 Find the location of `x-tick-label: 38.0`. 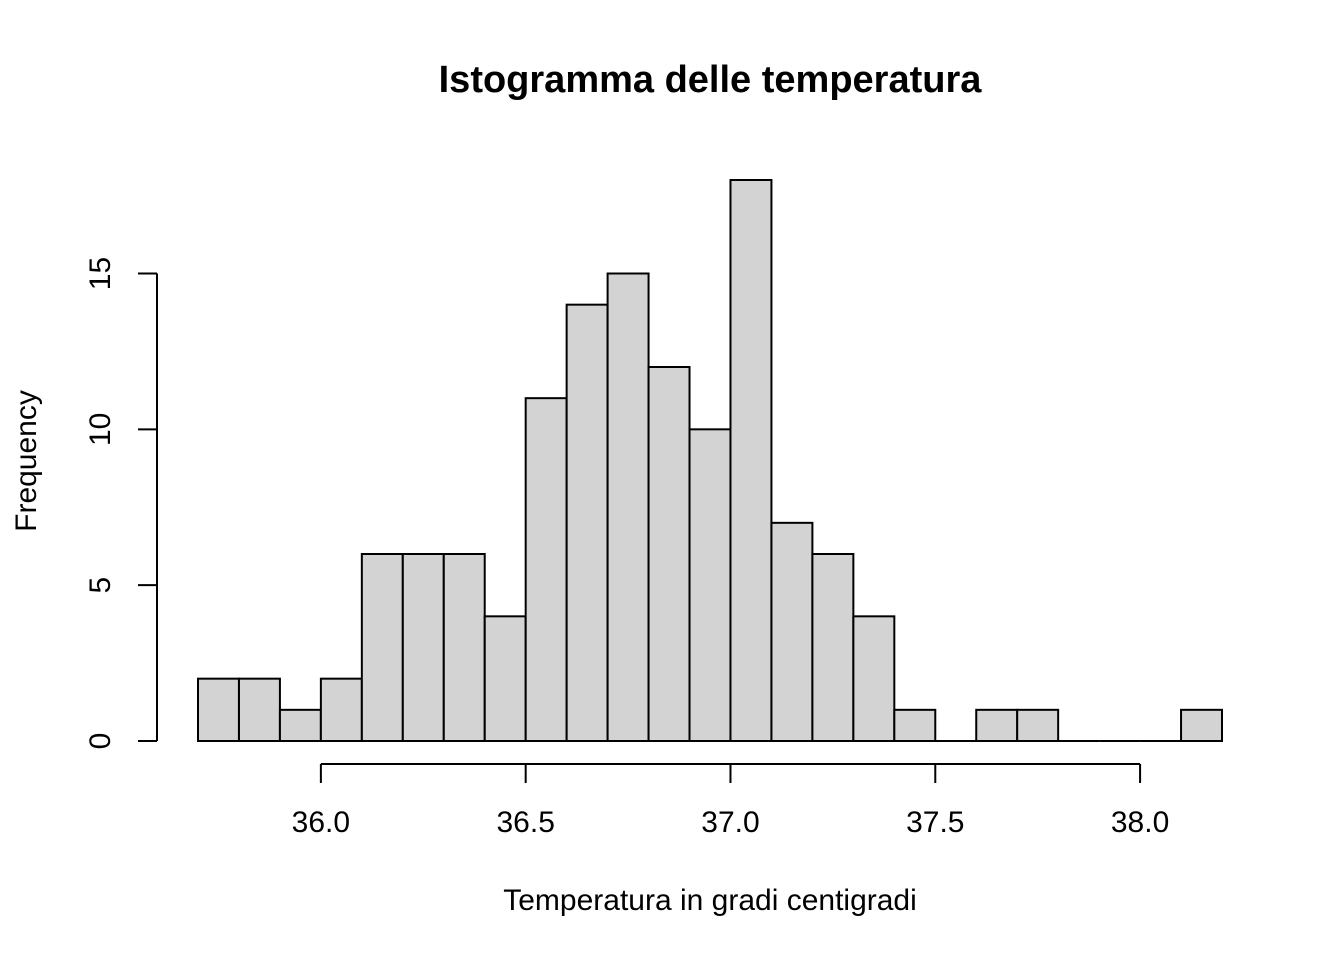

x-tick-label: 38.0 is located at coordinates (1140, 822).